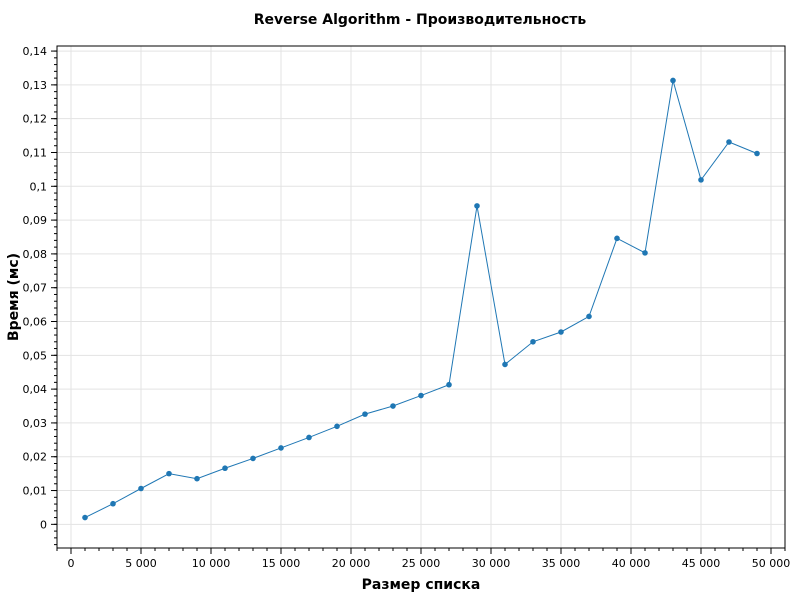 Image resolution: width=800 pixels, height=600 pixels. Describe the element at coordinates (771, 563) in the screenshot. I see `x-tick-label: 50 000` at that location.